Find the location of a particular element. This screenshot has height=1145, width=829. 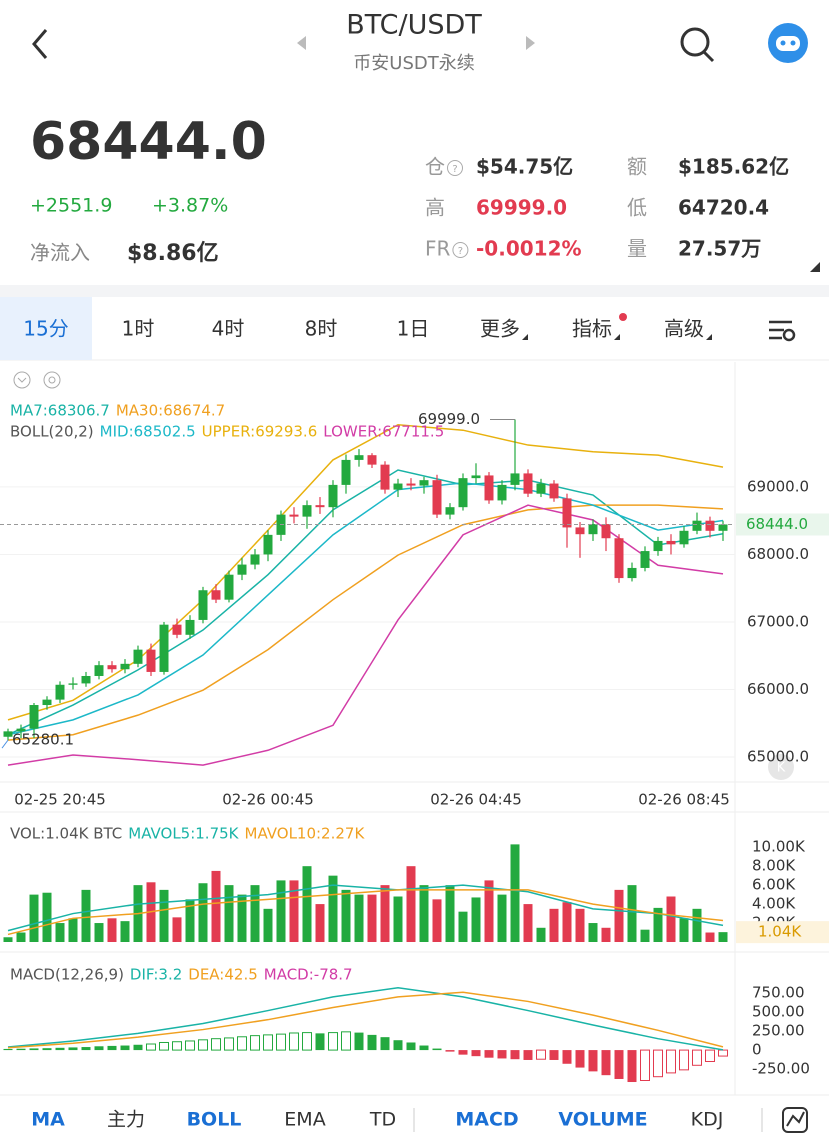

indicator-toggle: KDJ is located at coordinates (707, 1120).